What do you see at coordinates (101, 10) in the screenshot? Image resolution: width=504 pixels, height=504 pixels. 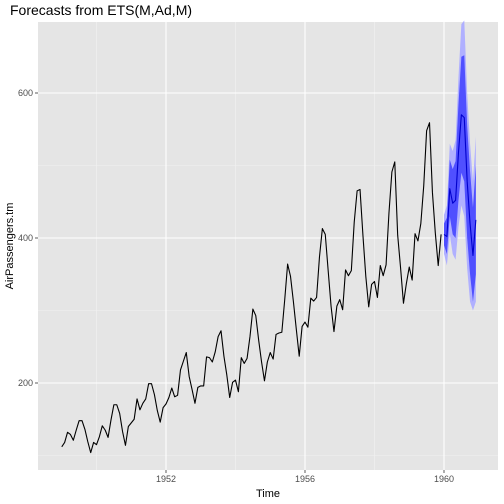 I see `chart-title: Forecasts from ETS(M,Ad,M)` at bounding box center [101, 10].